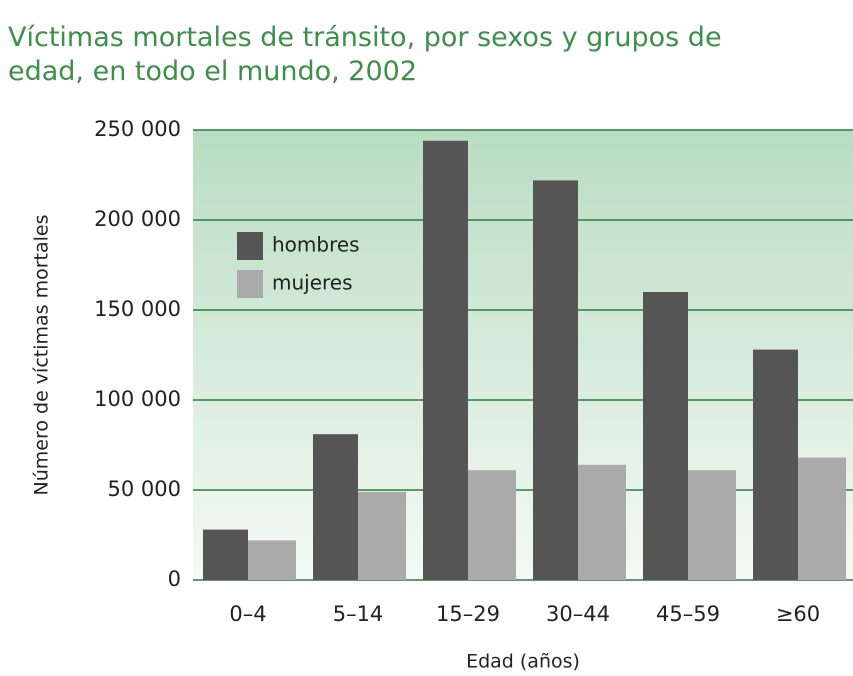 This screenshot has height=676, width=853. I want to click on x-tick-label: 5–14, so click(358, 614).